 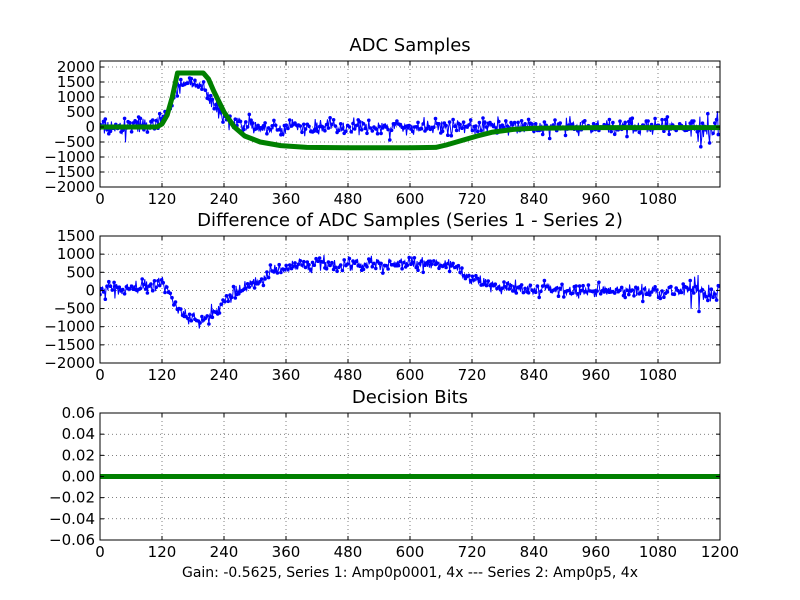 I want to click on y-tick-label: 0.00, so click(x=78, y=477).